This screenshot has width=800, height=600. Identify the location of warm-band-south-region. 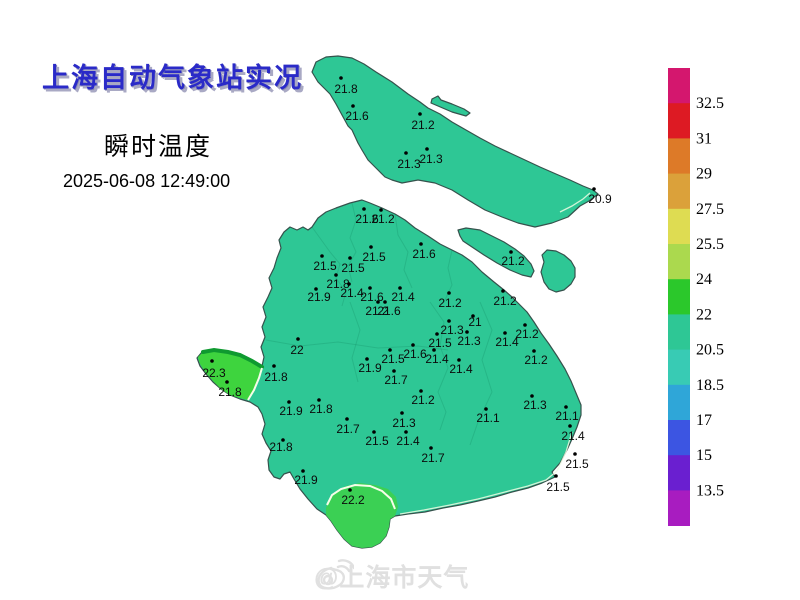
(362, 515).